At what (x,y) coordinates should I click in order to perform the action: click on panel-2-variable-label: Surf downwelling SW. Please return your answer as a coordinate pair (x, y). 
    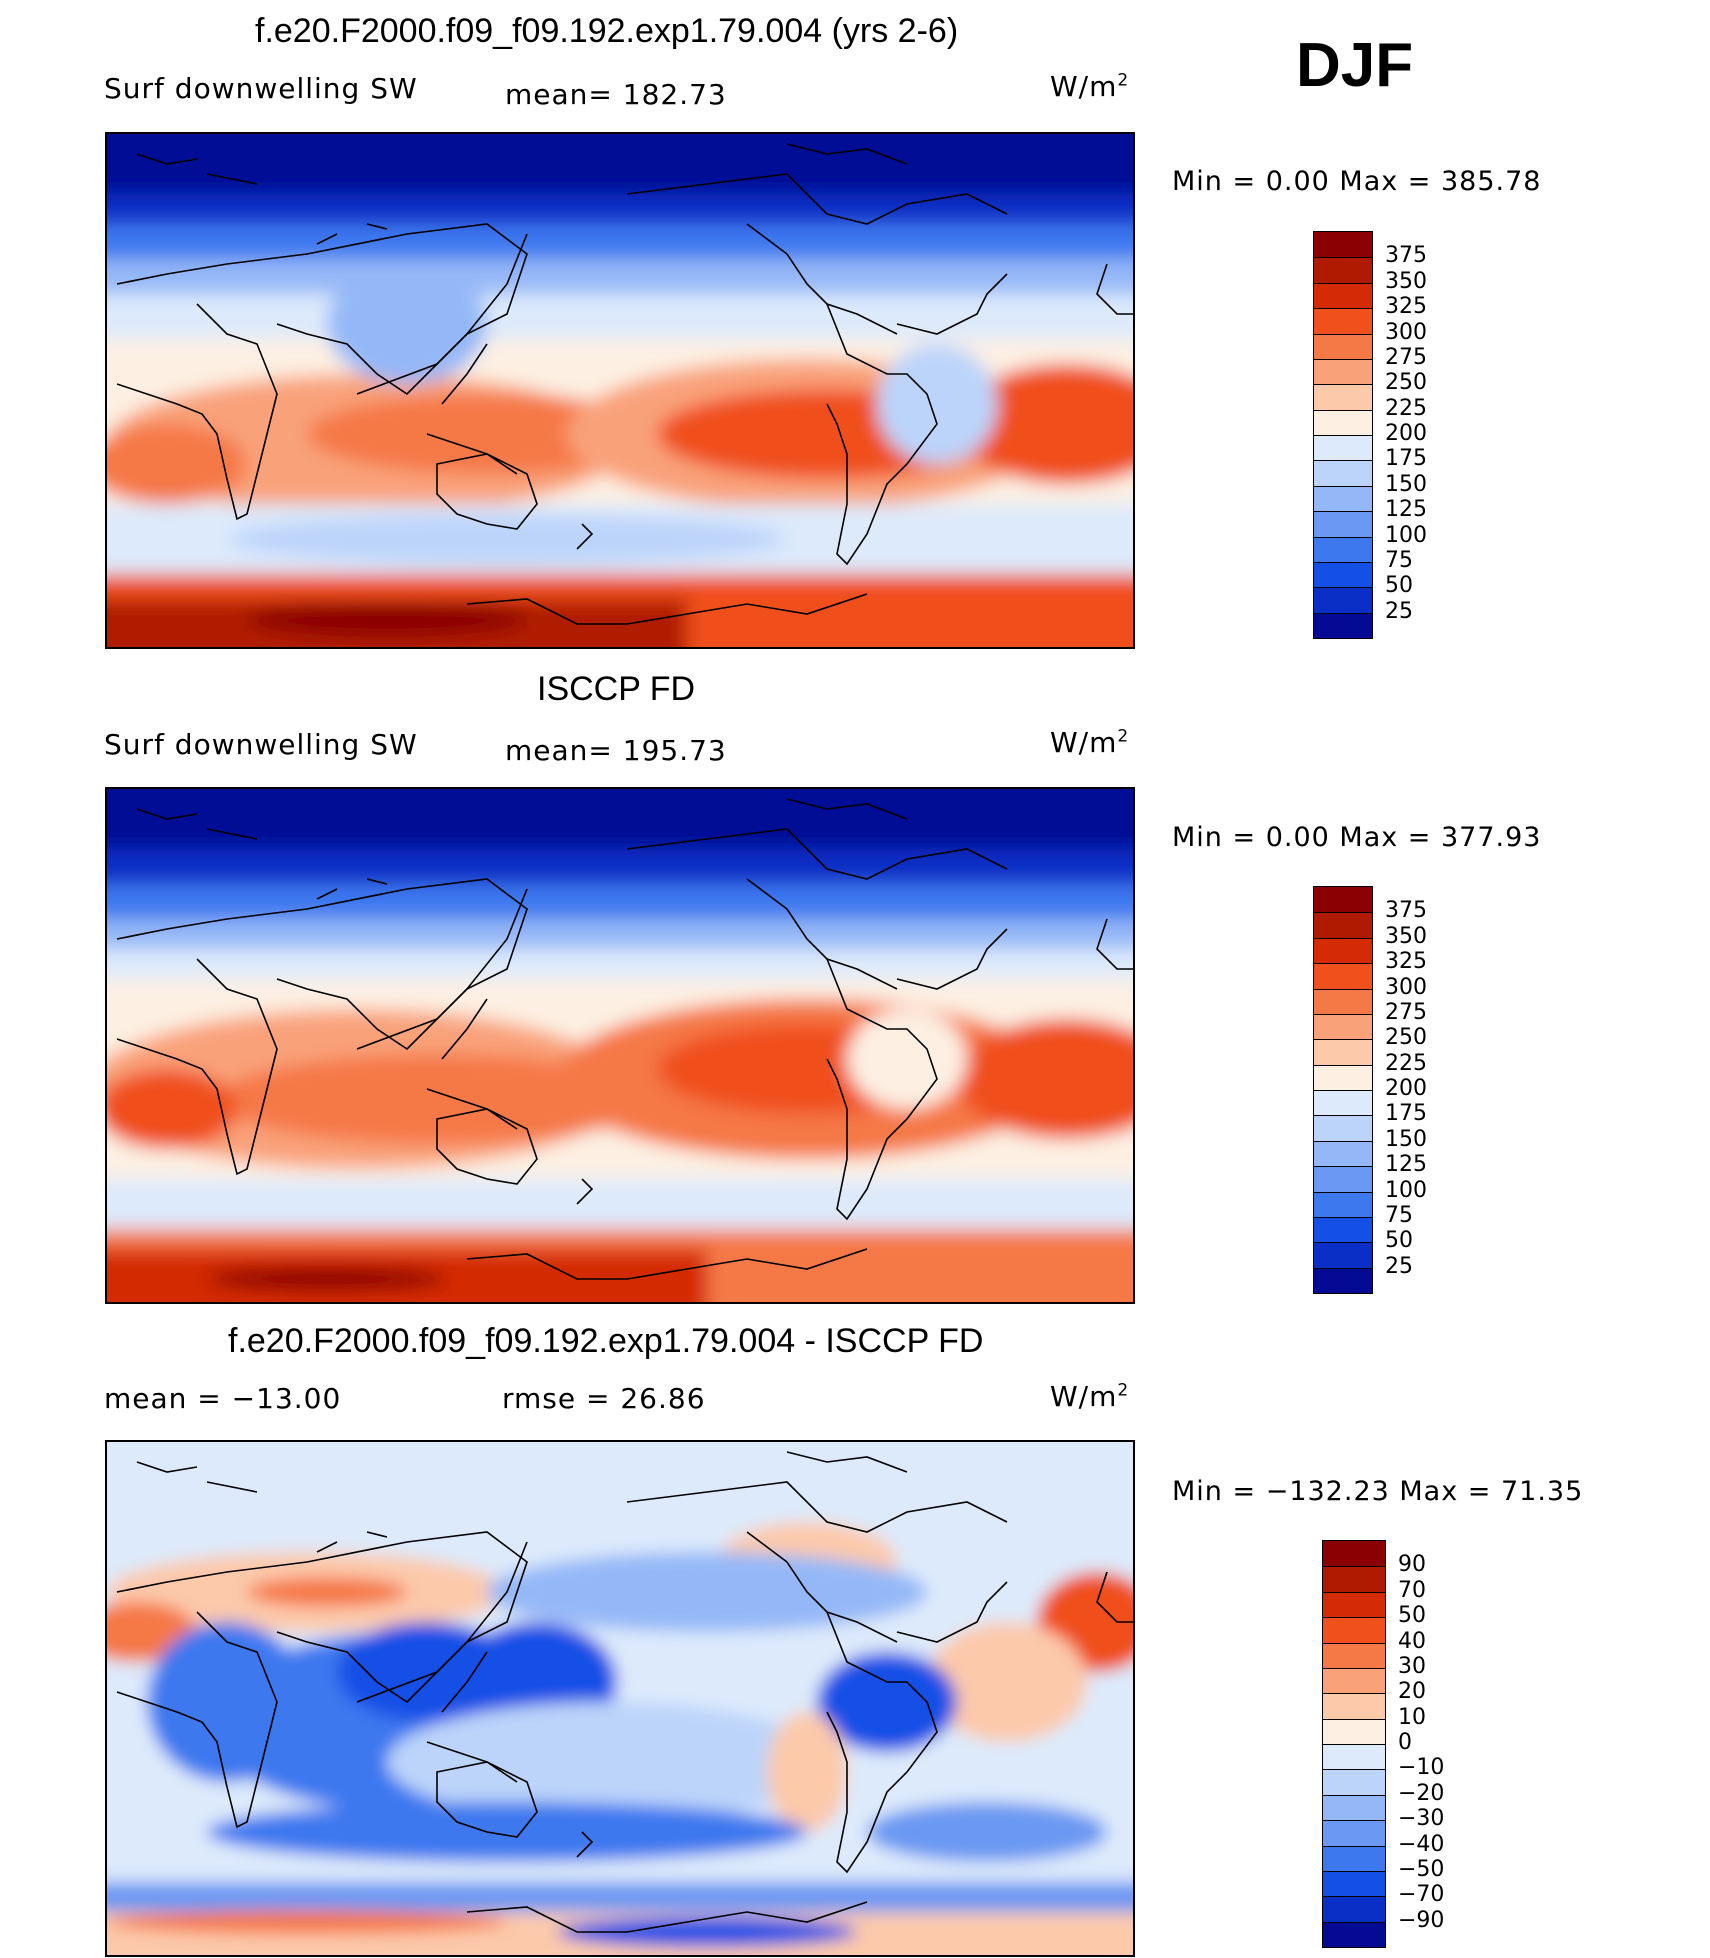
    Looking at the image, I should click on (261, 744).